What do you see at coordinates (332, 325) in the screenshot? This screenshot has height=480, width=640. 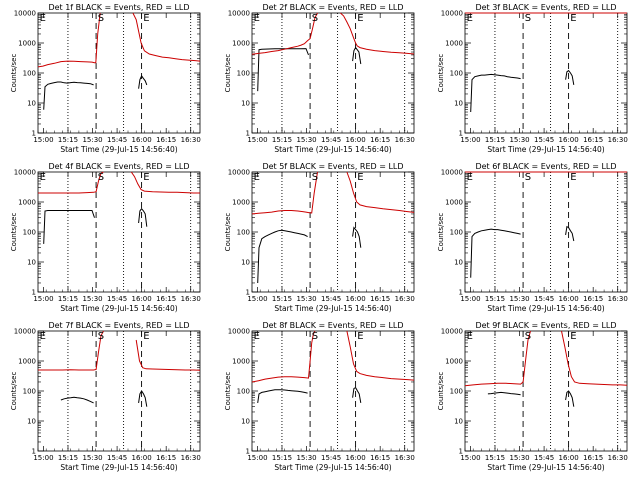 I see `panel-title: Det 8f BLACK = Events, RED = LLD` at bounding box center [332, 325].